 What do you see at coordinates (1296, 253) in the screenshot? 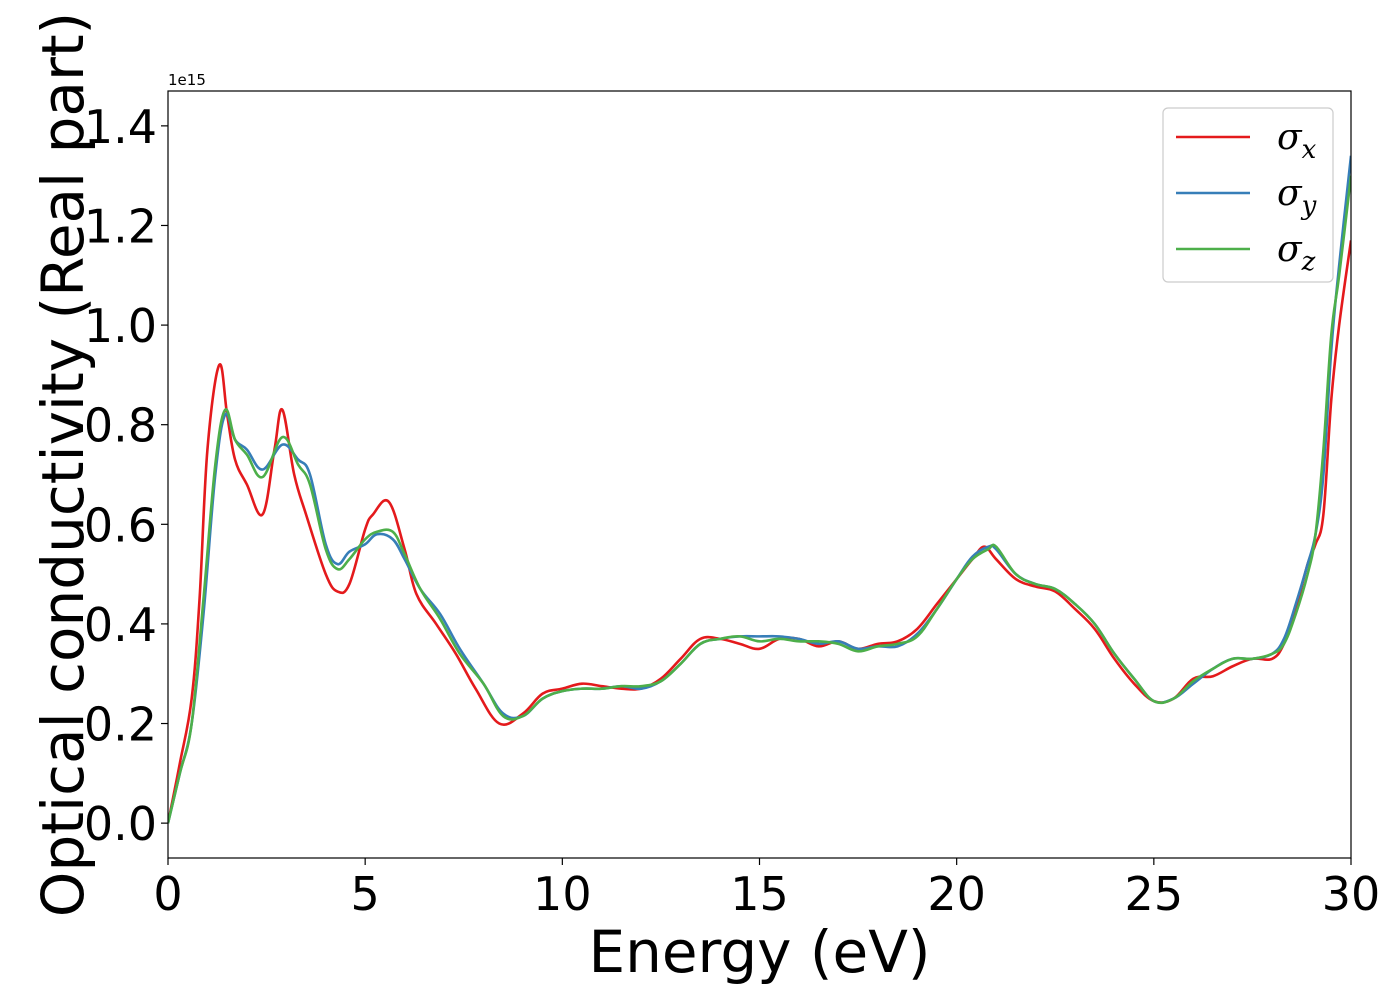
I see `legend-label: σz` at bounding box center [1296, 253].